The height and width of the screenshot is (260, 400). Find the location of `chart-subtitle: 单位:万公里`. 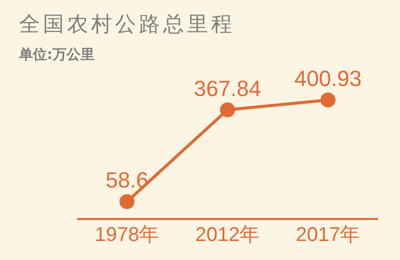

chart-subtitle: 单位:万公里 is located at coordinates (57, 55).